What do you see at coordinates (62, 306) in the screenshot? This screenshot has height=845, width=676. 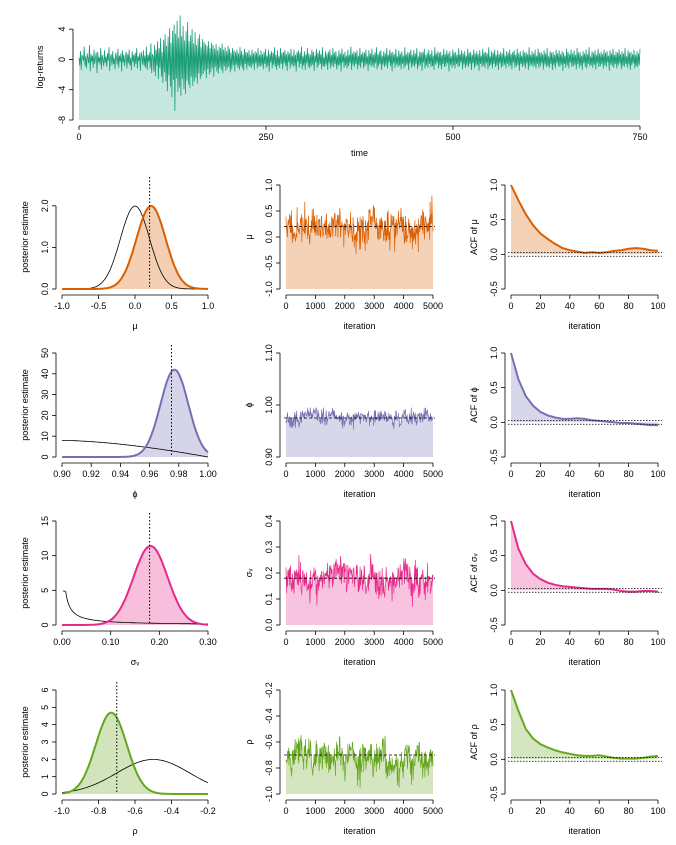 I see `x-tick-label: -1.0` at bounding box center [62, 306].